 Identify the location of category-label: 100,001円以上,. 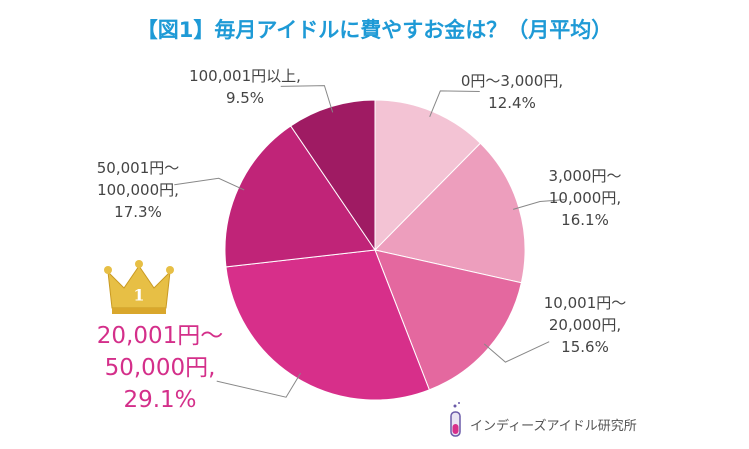
(245, 76).